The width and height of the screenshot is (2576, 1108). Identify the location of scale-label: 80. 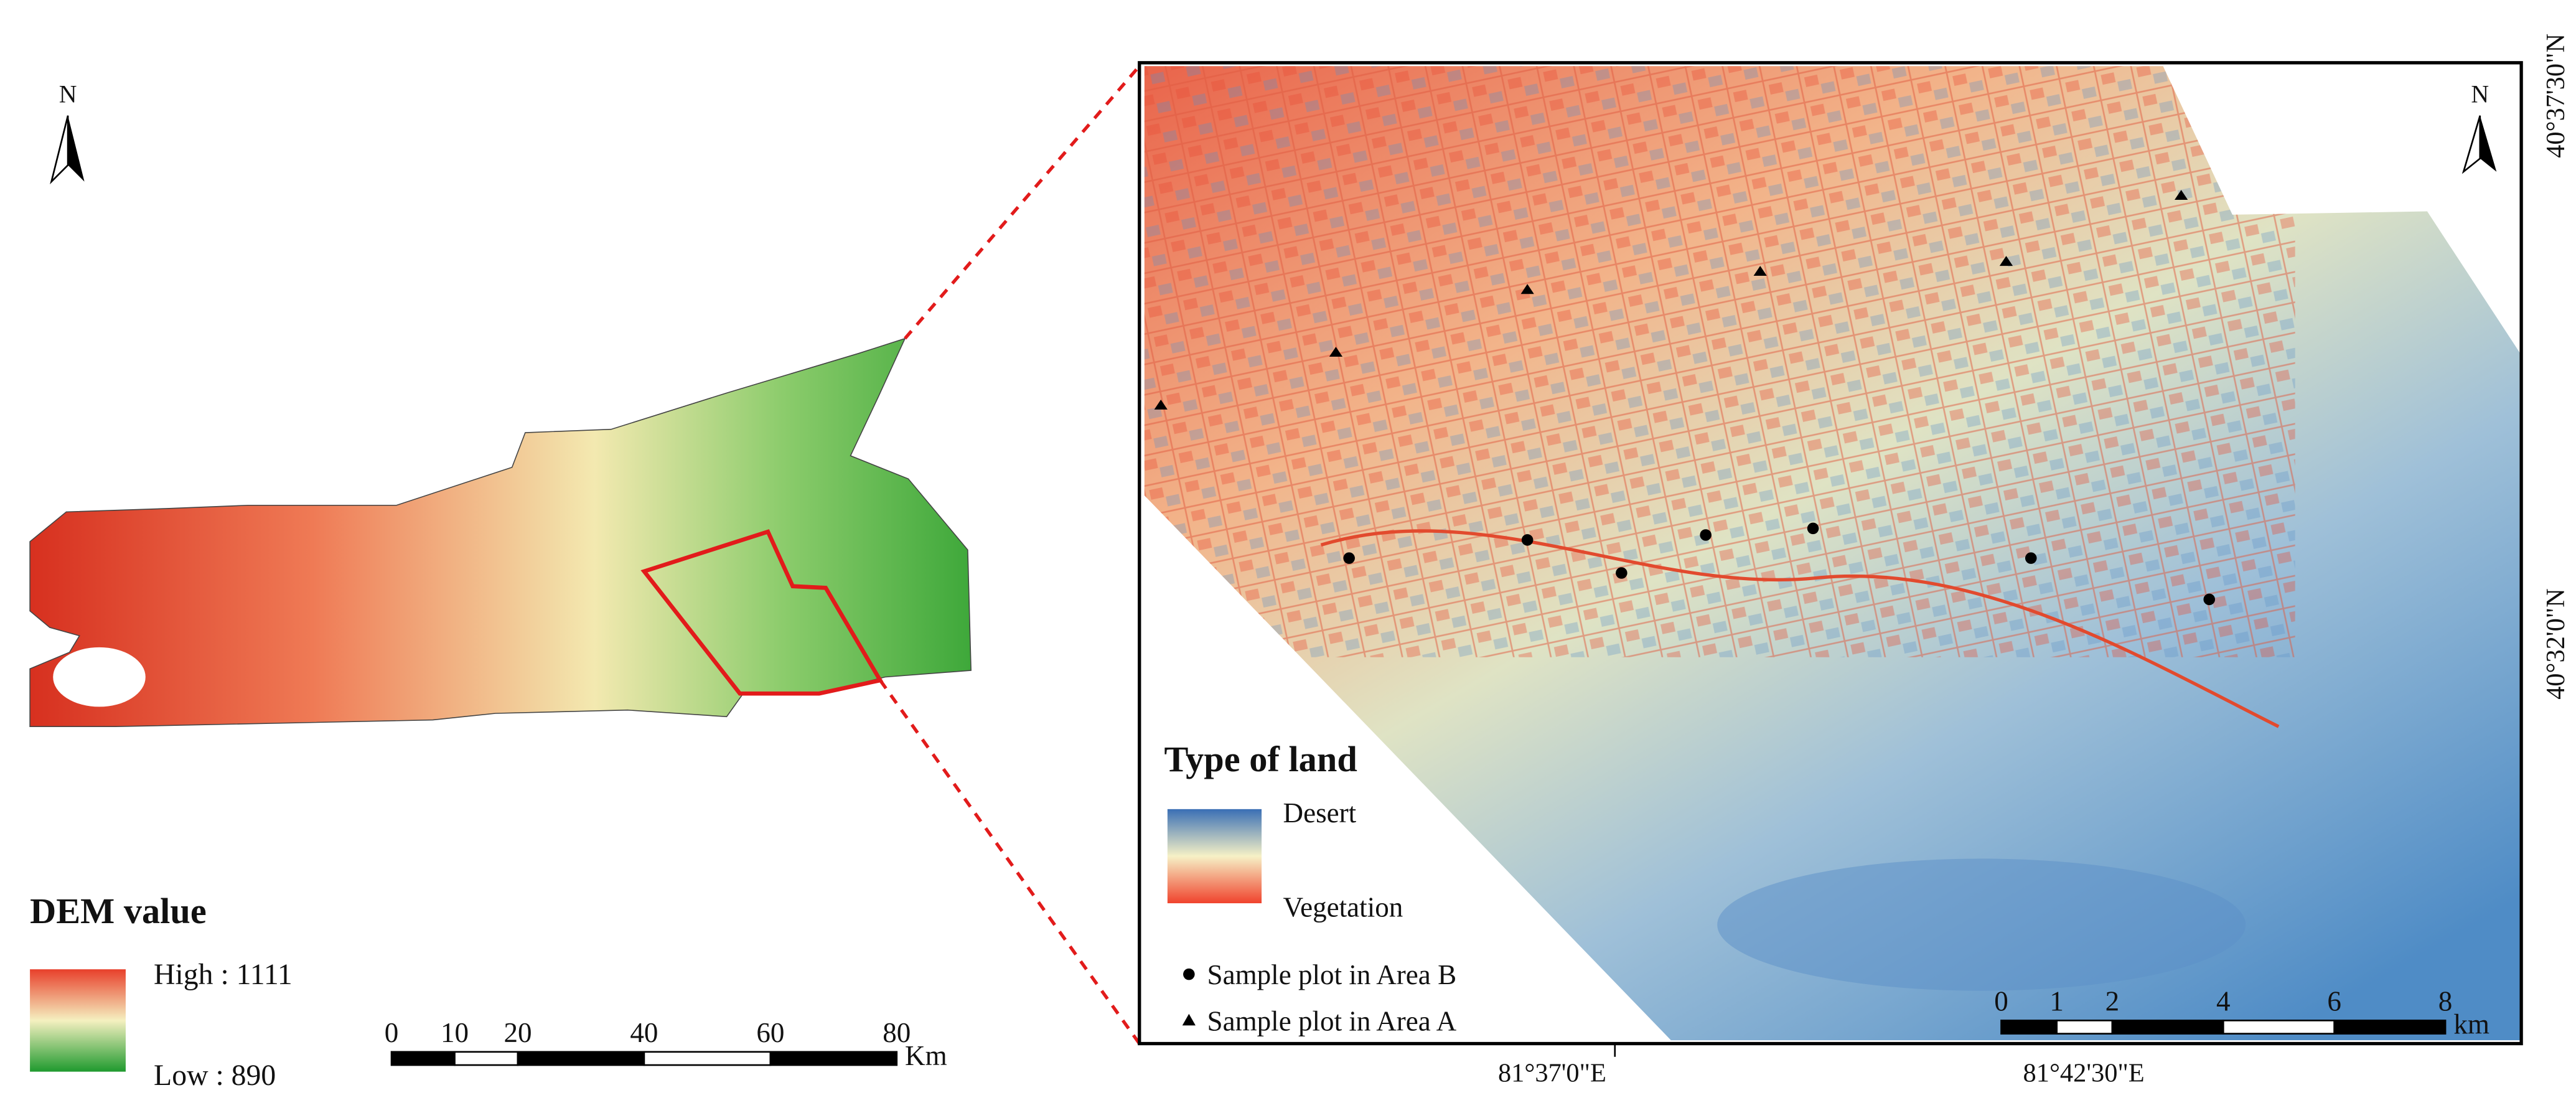
(897, 1032).